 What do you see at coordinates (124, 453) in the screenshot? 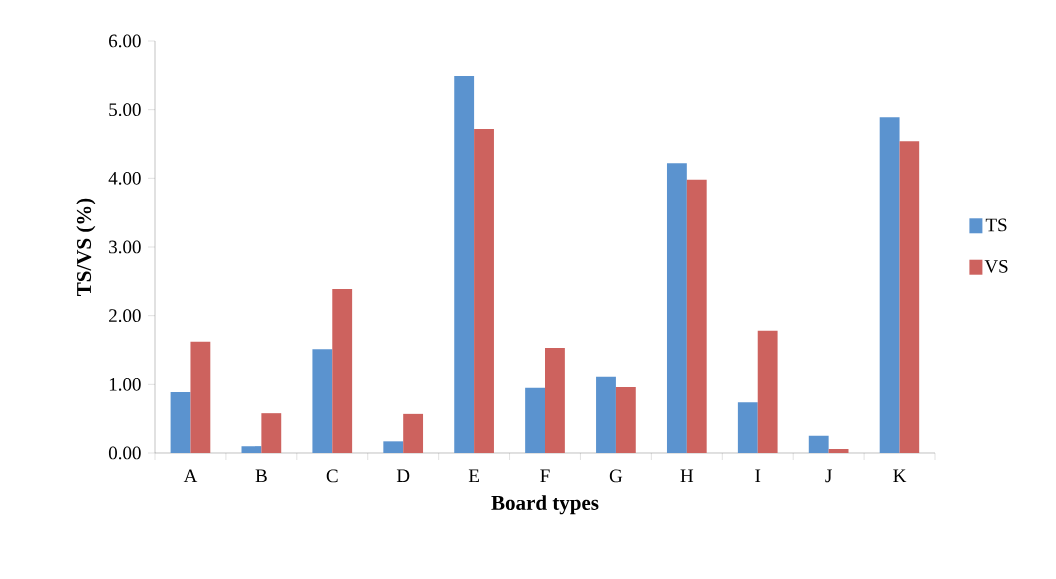
I see `y-tick-label: 0.00` at bounding box center [124, 453].